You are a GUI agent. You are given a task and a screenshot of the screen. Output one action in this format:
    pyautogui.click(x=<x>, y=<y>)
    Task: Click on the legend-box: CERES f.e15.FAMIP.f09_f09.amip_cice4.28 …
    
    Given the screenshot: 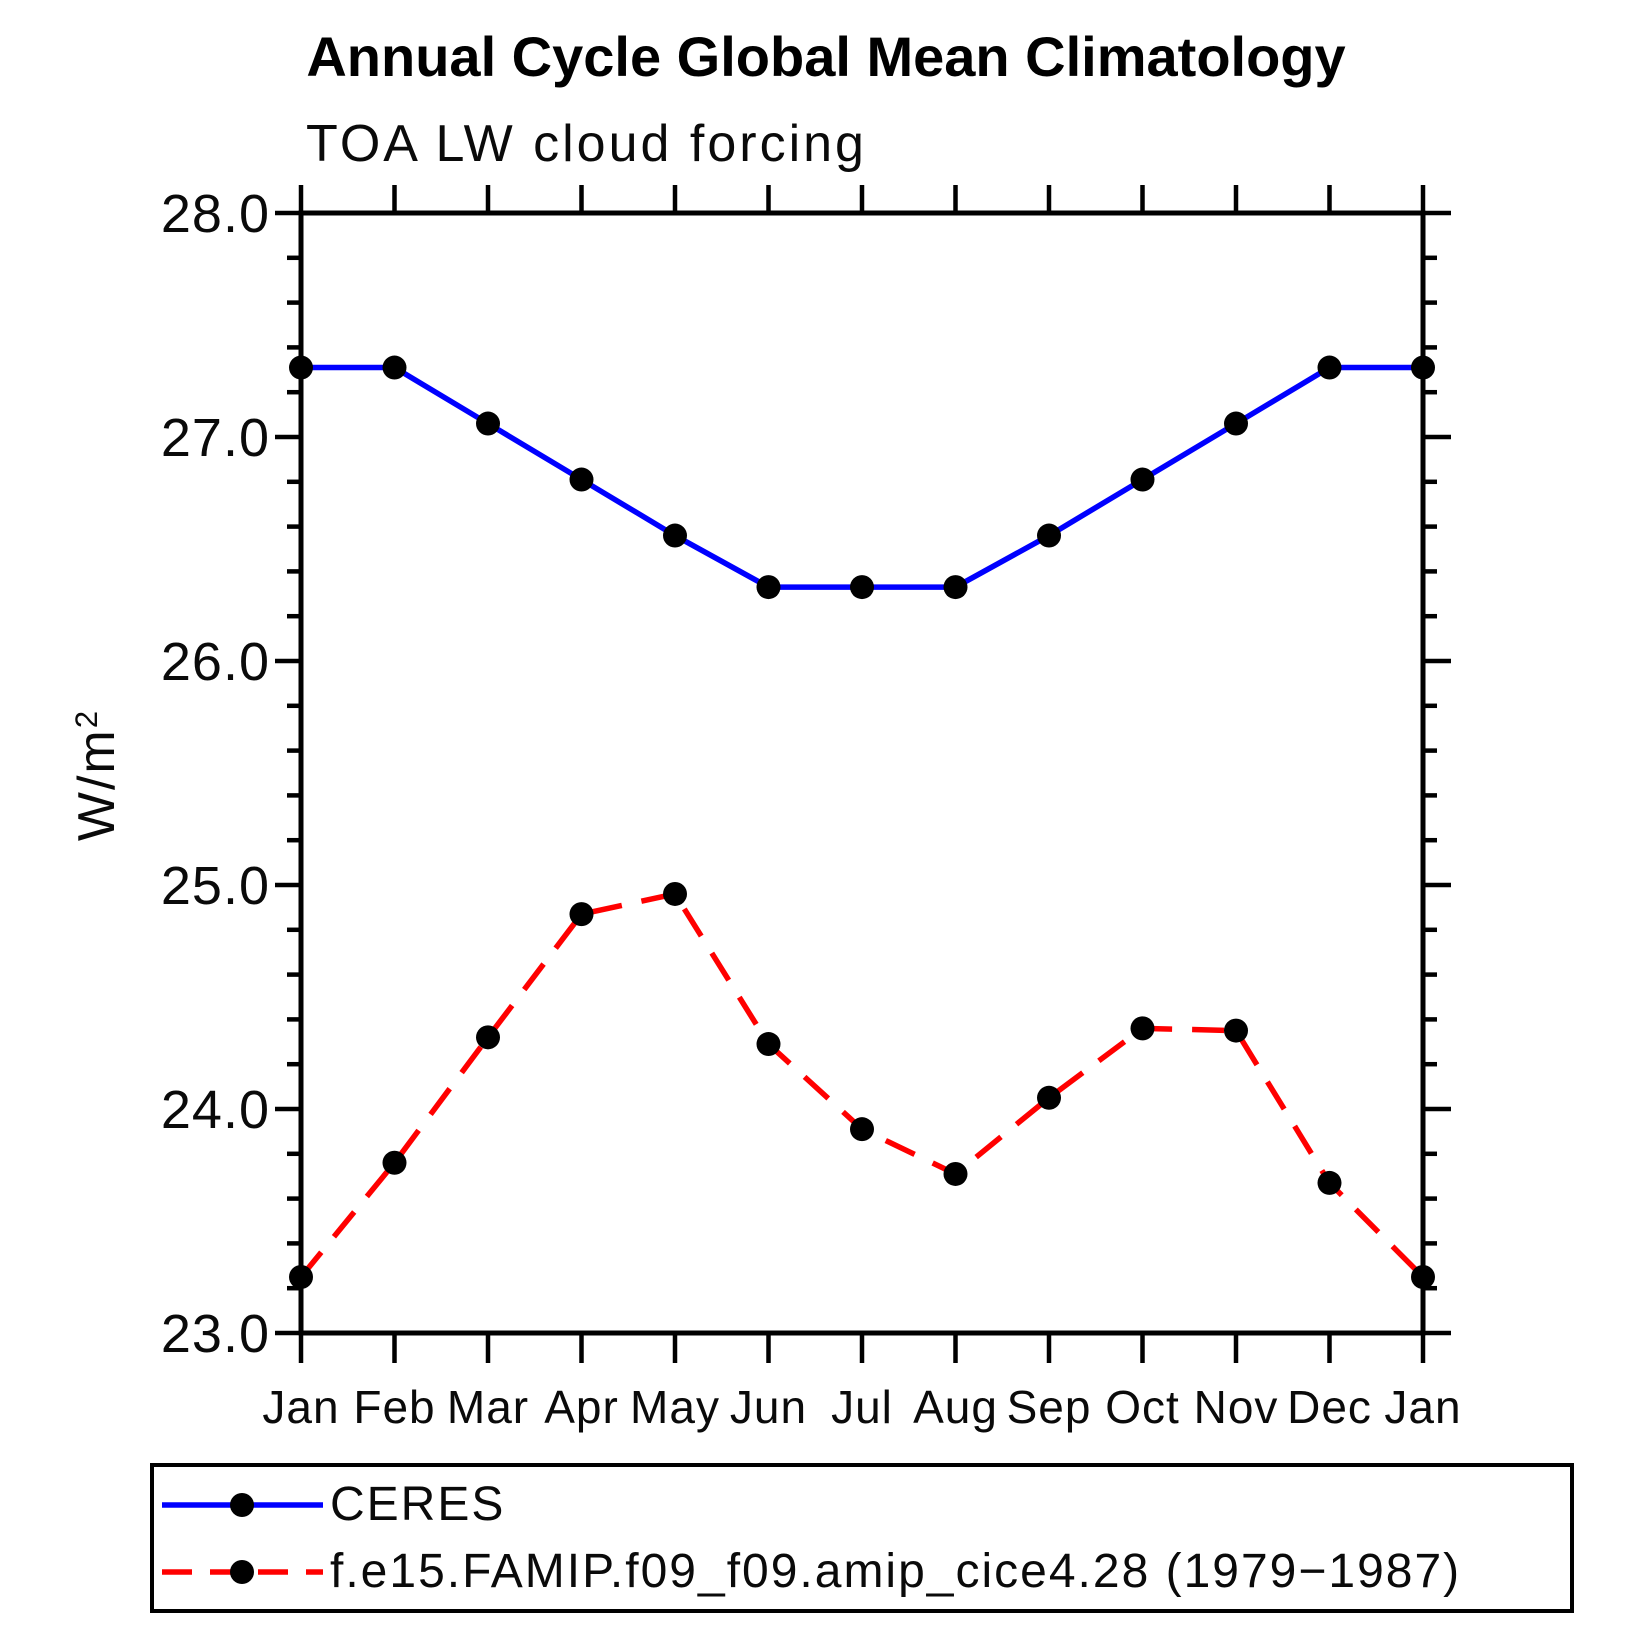 What is the action you would take?
    pyautogui.click(x=862, y=1538)
    